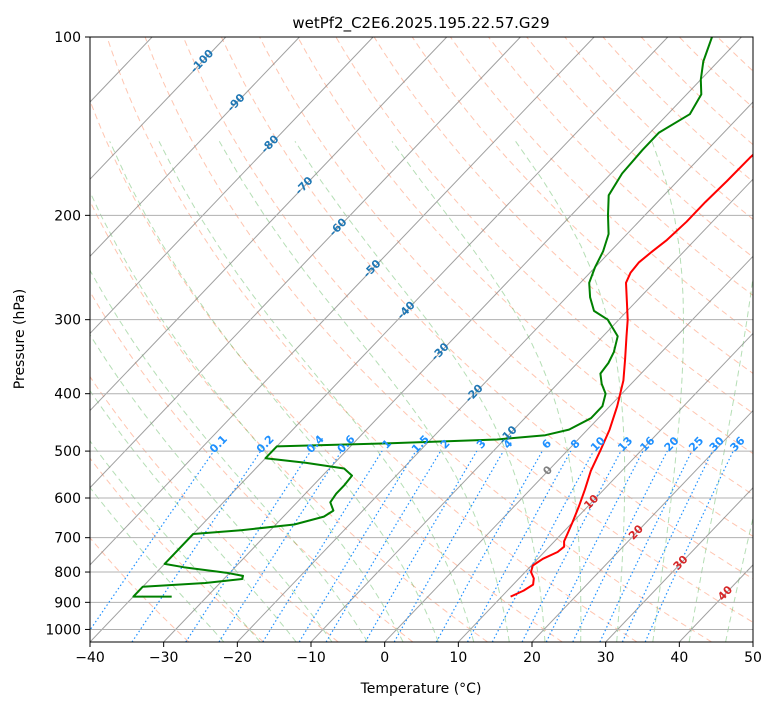 This screenshot has width=775, height=712. I want to click on y-tick-label: 100, so click(67, 38).